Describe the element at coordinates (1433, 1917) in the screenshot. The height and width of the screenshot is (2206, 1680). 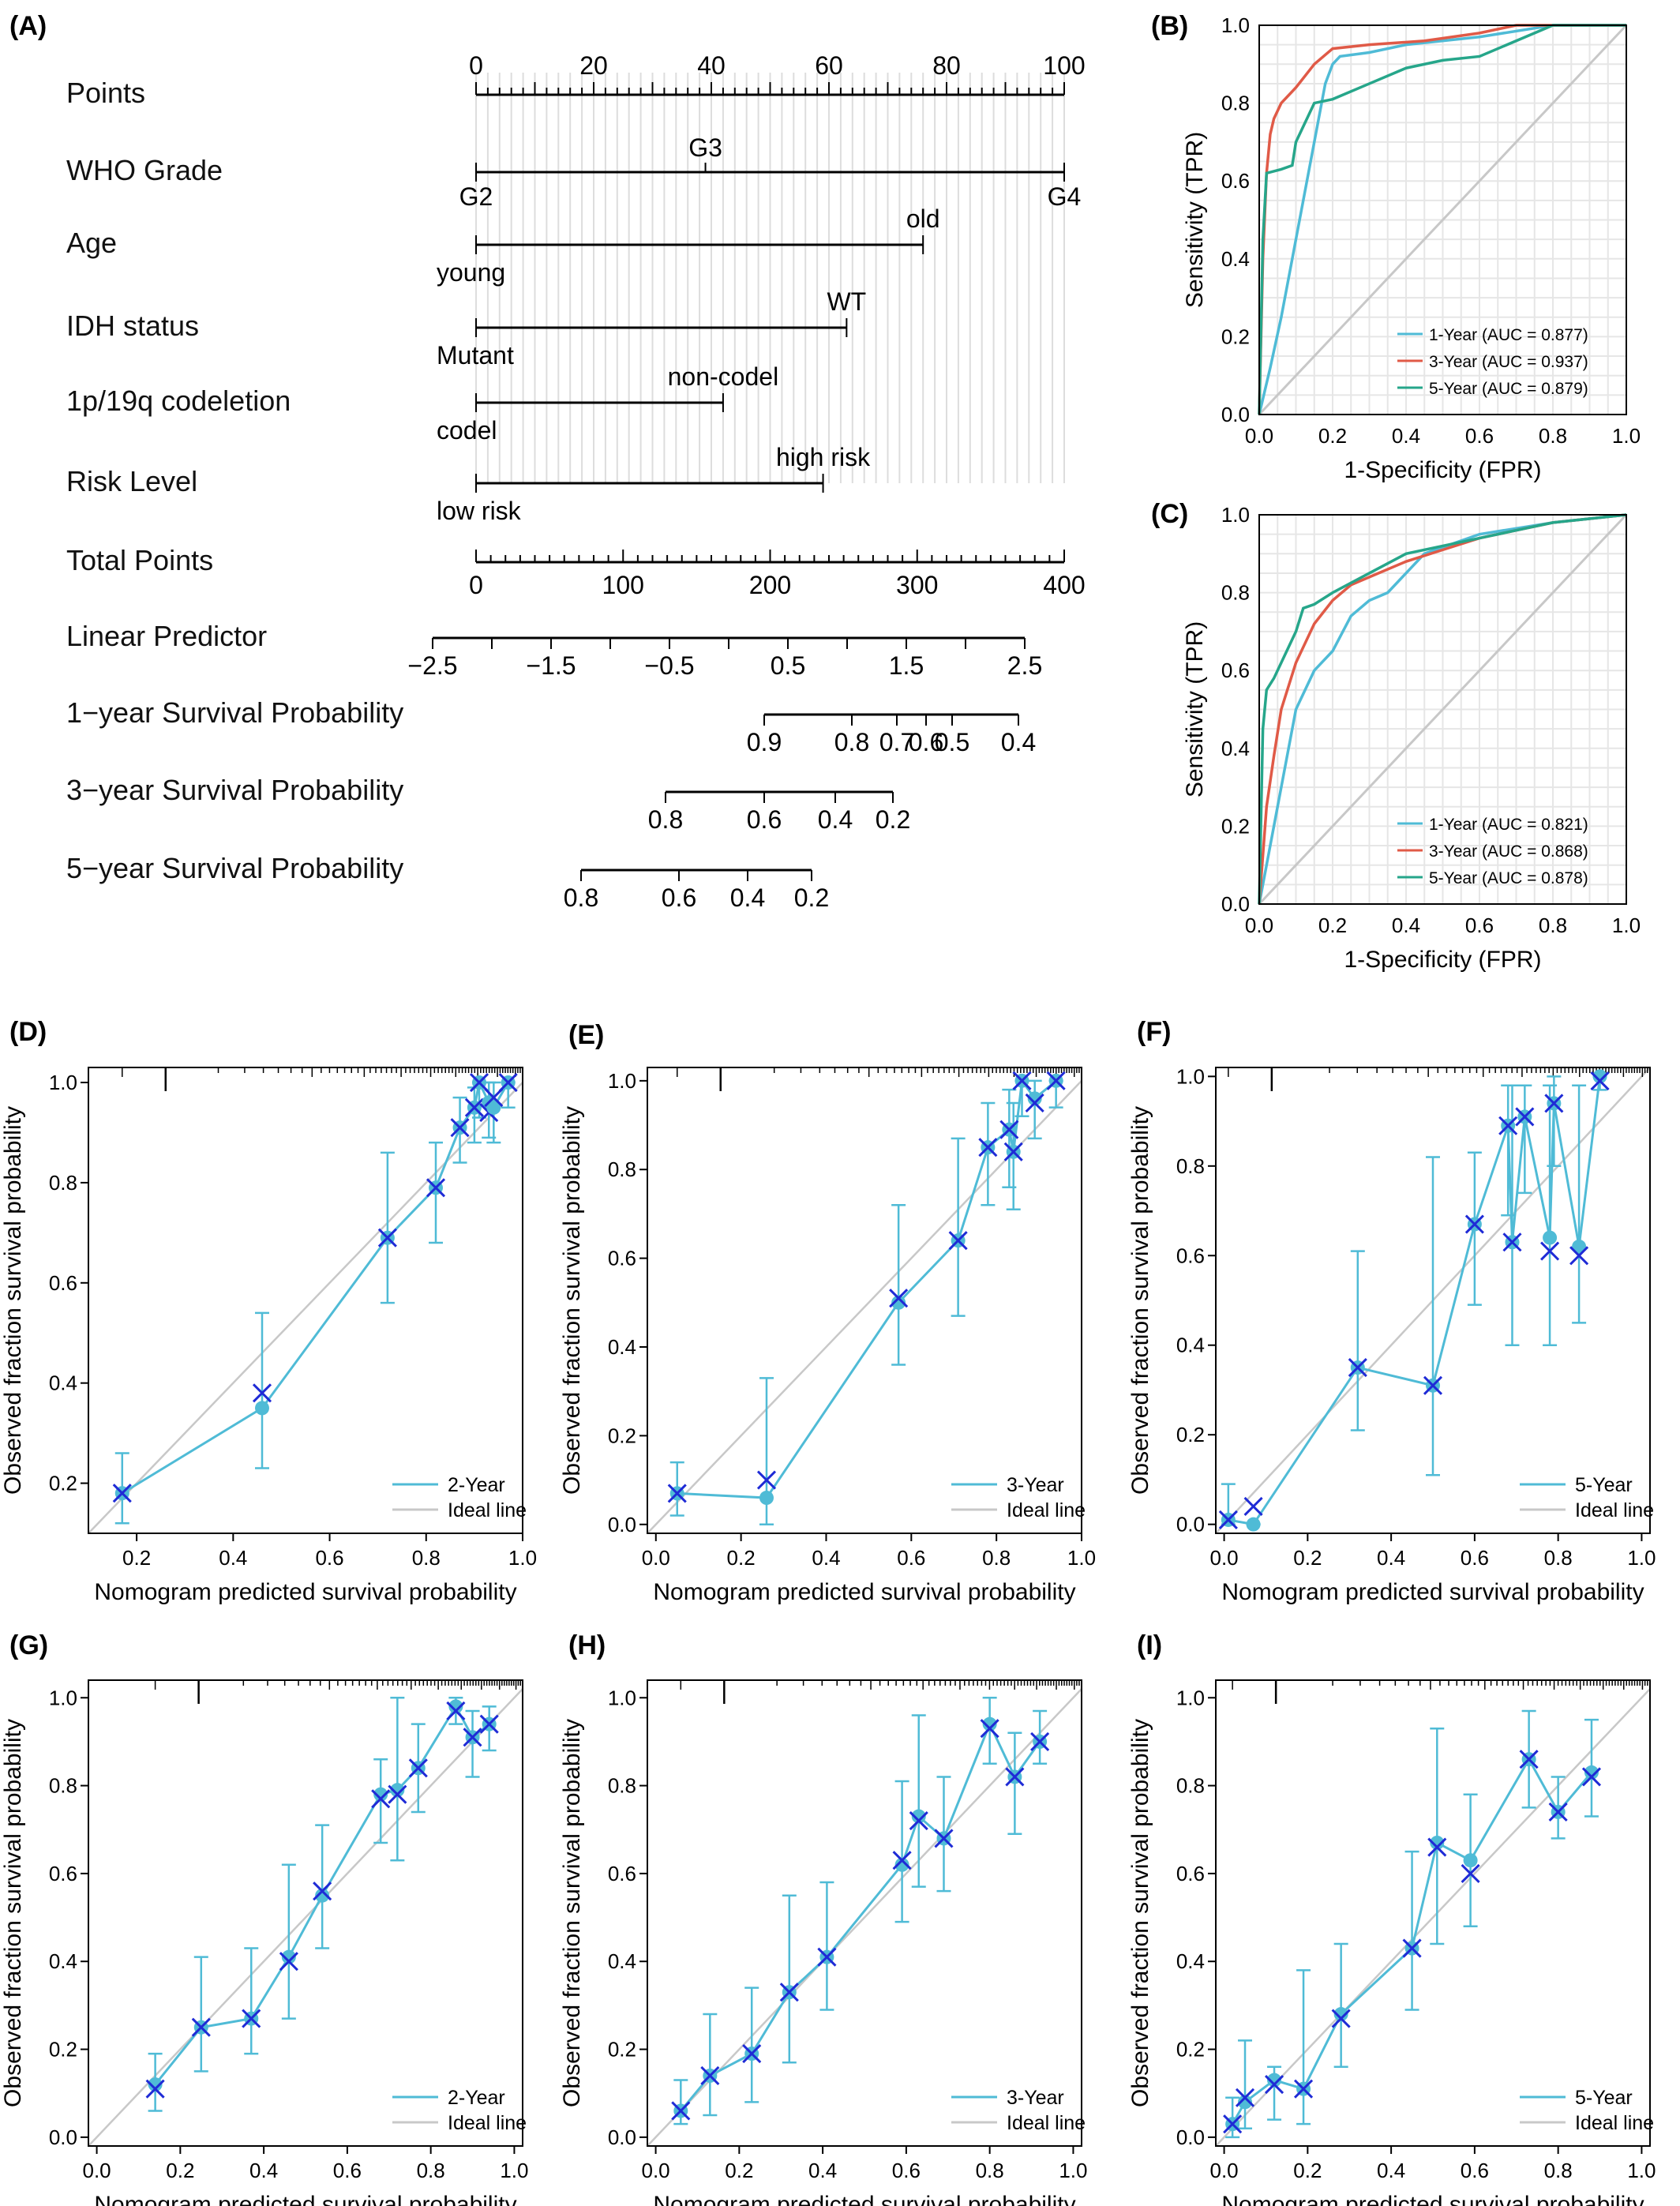
I see `ideal-line` at that location.